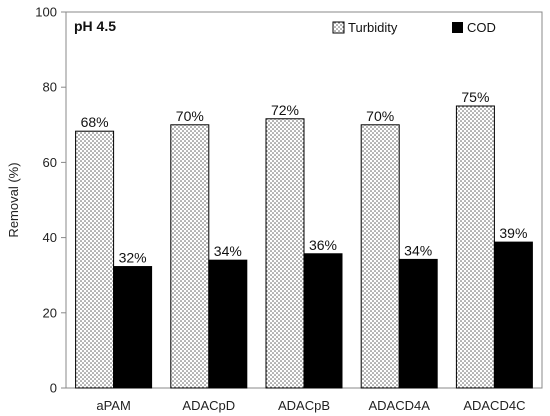 The image size is (550, 416). Describe the element at coordinates (418, 250) in the screenshot. I see `data-label-cod-adacd4a: 34%` at that location.